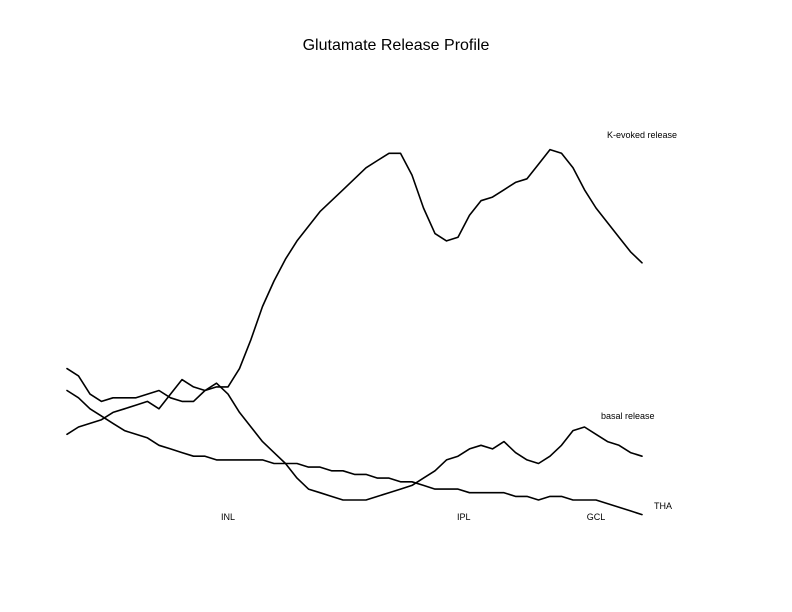  Describe the element at coordinates (642, 135) in the screenshot. I see `k-evoked-release-series-label: K-evoked release` at that location.